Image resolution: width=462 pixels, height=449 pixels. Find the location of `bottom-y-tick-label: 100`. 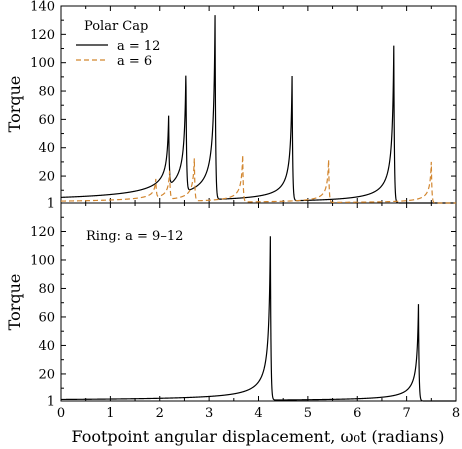

bottom-y-tick-label: 100 is located at coordinates (42, 260).